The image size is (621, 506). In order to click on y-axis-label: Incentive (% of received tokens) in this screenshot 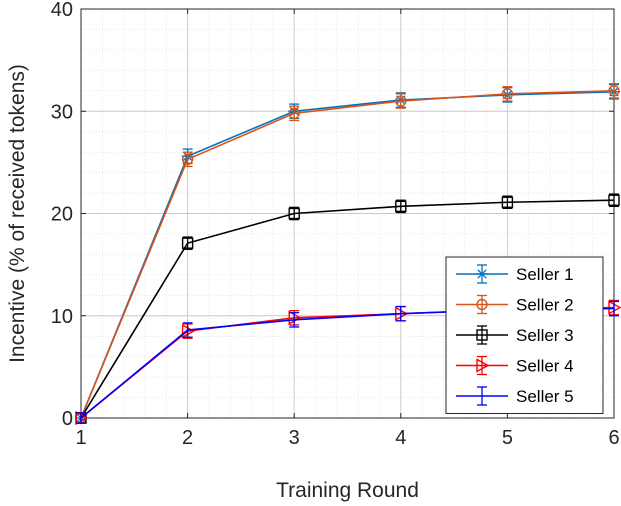, I will do `click(17, 213)`.